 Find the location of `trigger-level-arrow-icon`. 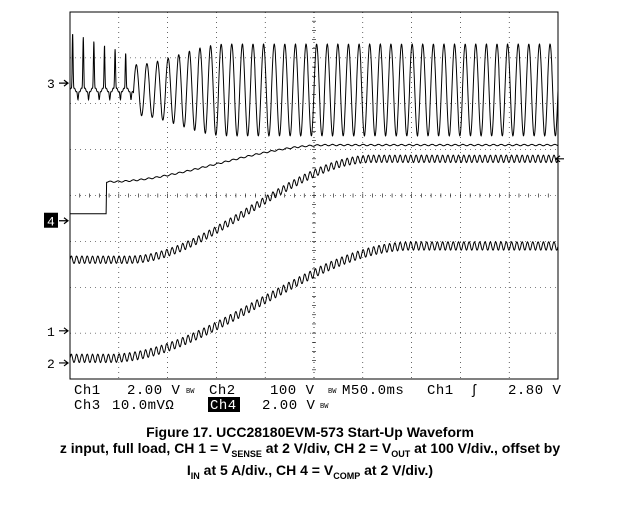

trigger-level-arrow-icon is located at coordinates (559, 159).